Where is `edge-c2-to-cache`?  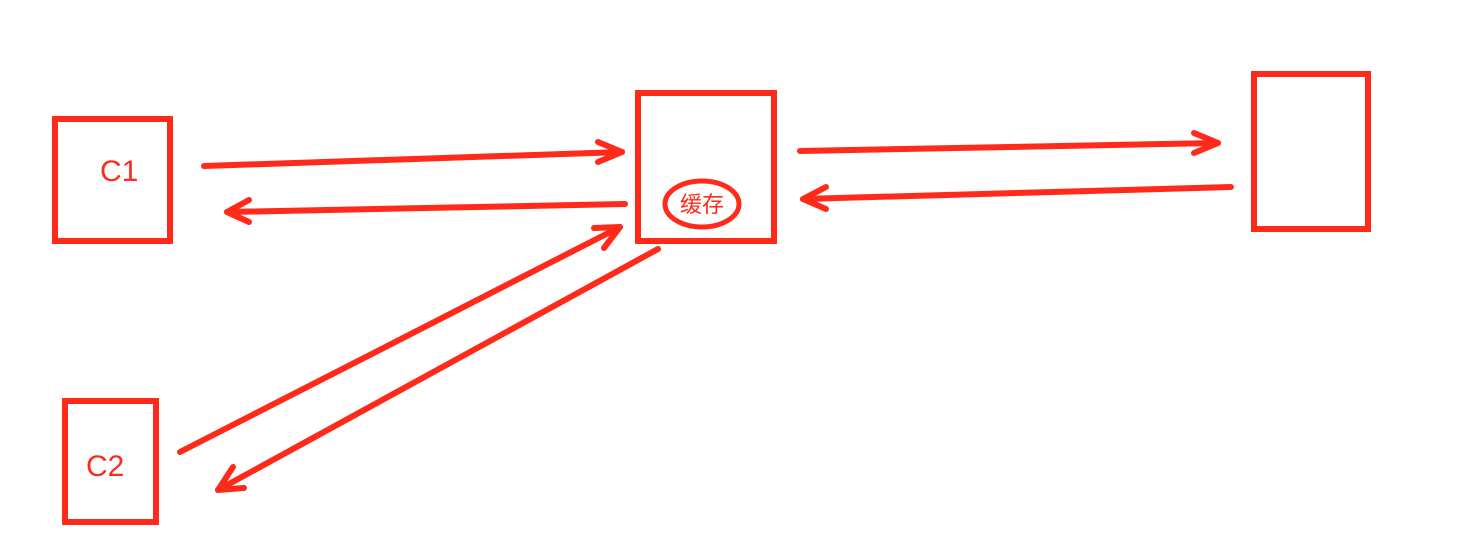
edge-c2-to-cache is located at coordinates (400, 339).